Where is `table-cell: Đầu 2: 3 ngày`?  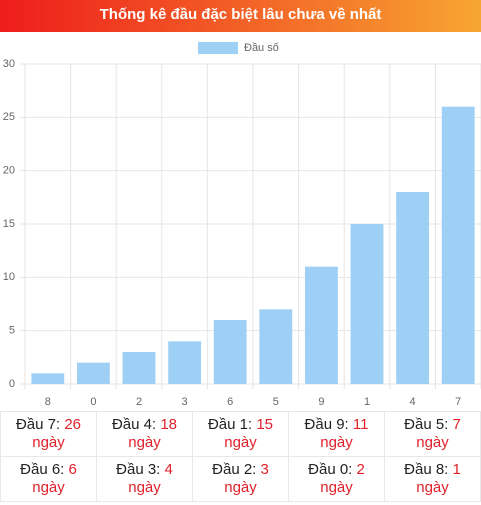
table-cell: Đầu 2: 3 ngày is located at coordinates (240, 479).